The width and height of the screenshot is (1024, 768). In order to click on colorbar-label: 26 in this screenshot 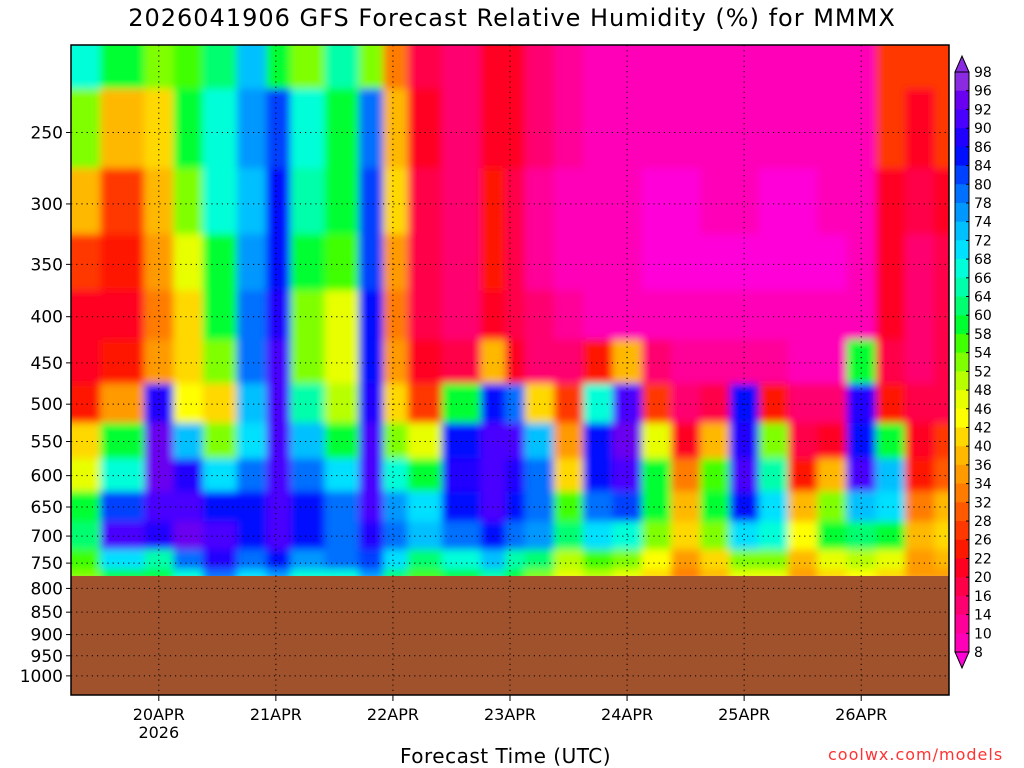, I will do `click(983, 541)`.